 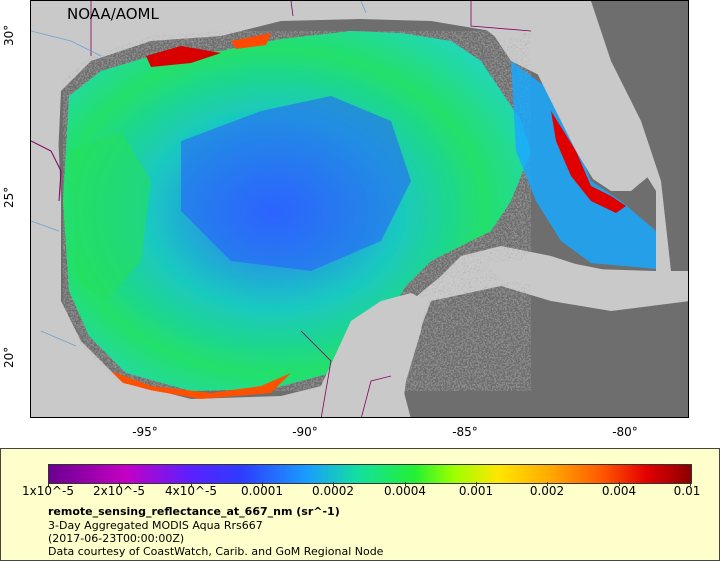 I want to click on coastal-high-north2, so click(x=251, y=41).